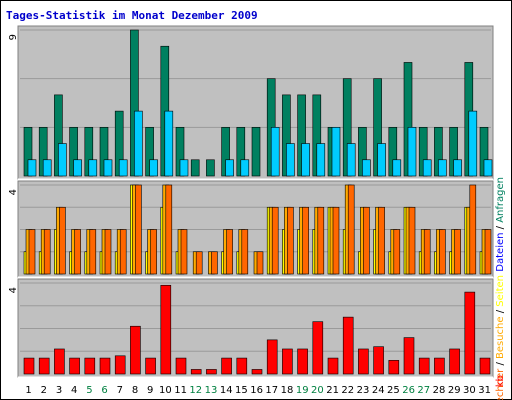 The height and width of the screenshot is (400, 512). I want to click on x-tick-label: 17, so click(271, 390).